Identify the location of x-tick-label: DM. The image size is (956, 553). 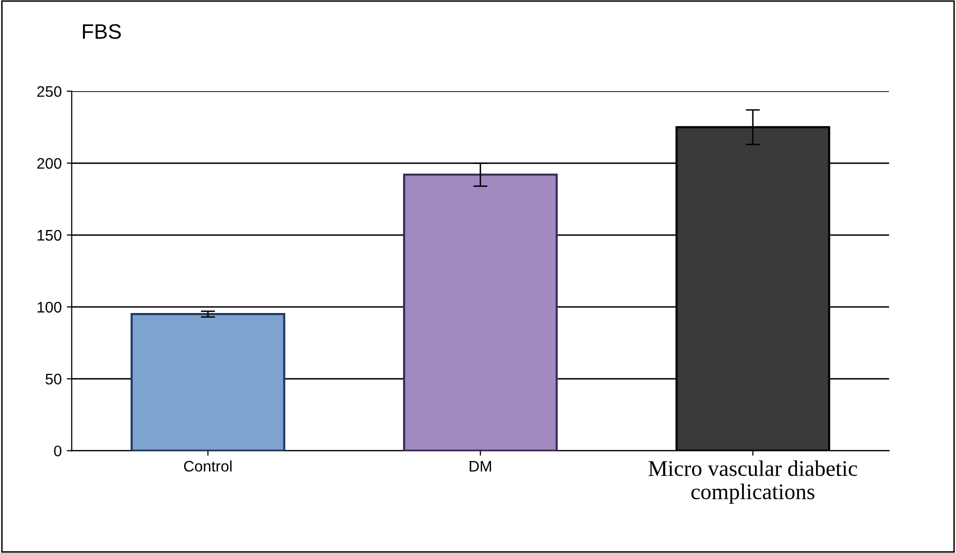
(481, 466).